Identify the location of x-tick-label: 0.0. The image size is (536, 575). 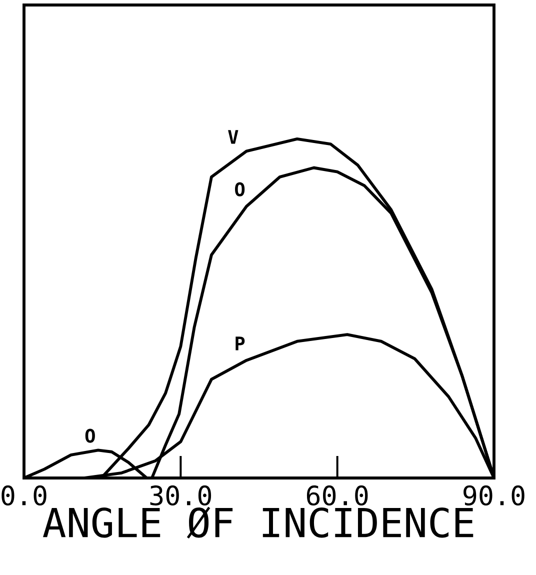
(24, 495).